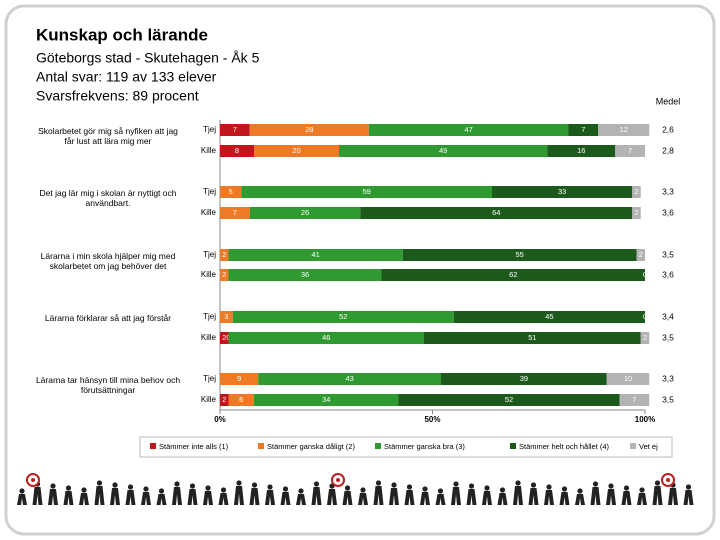 This screenshot has width=720, height=540. I want to click on medel-value: 2,8, so click(668, 150).